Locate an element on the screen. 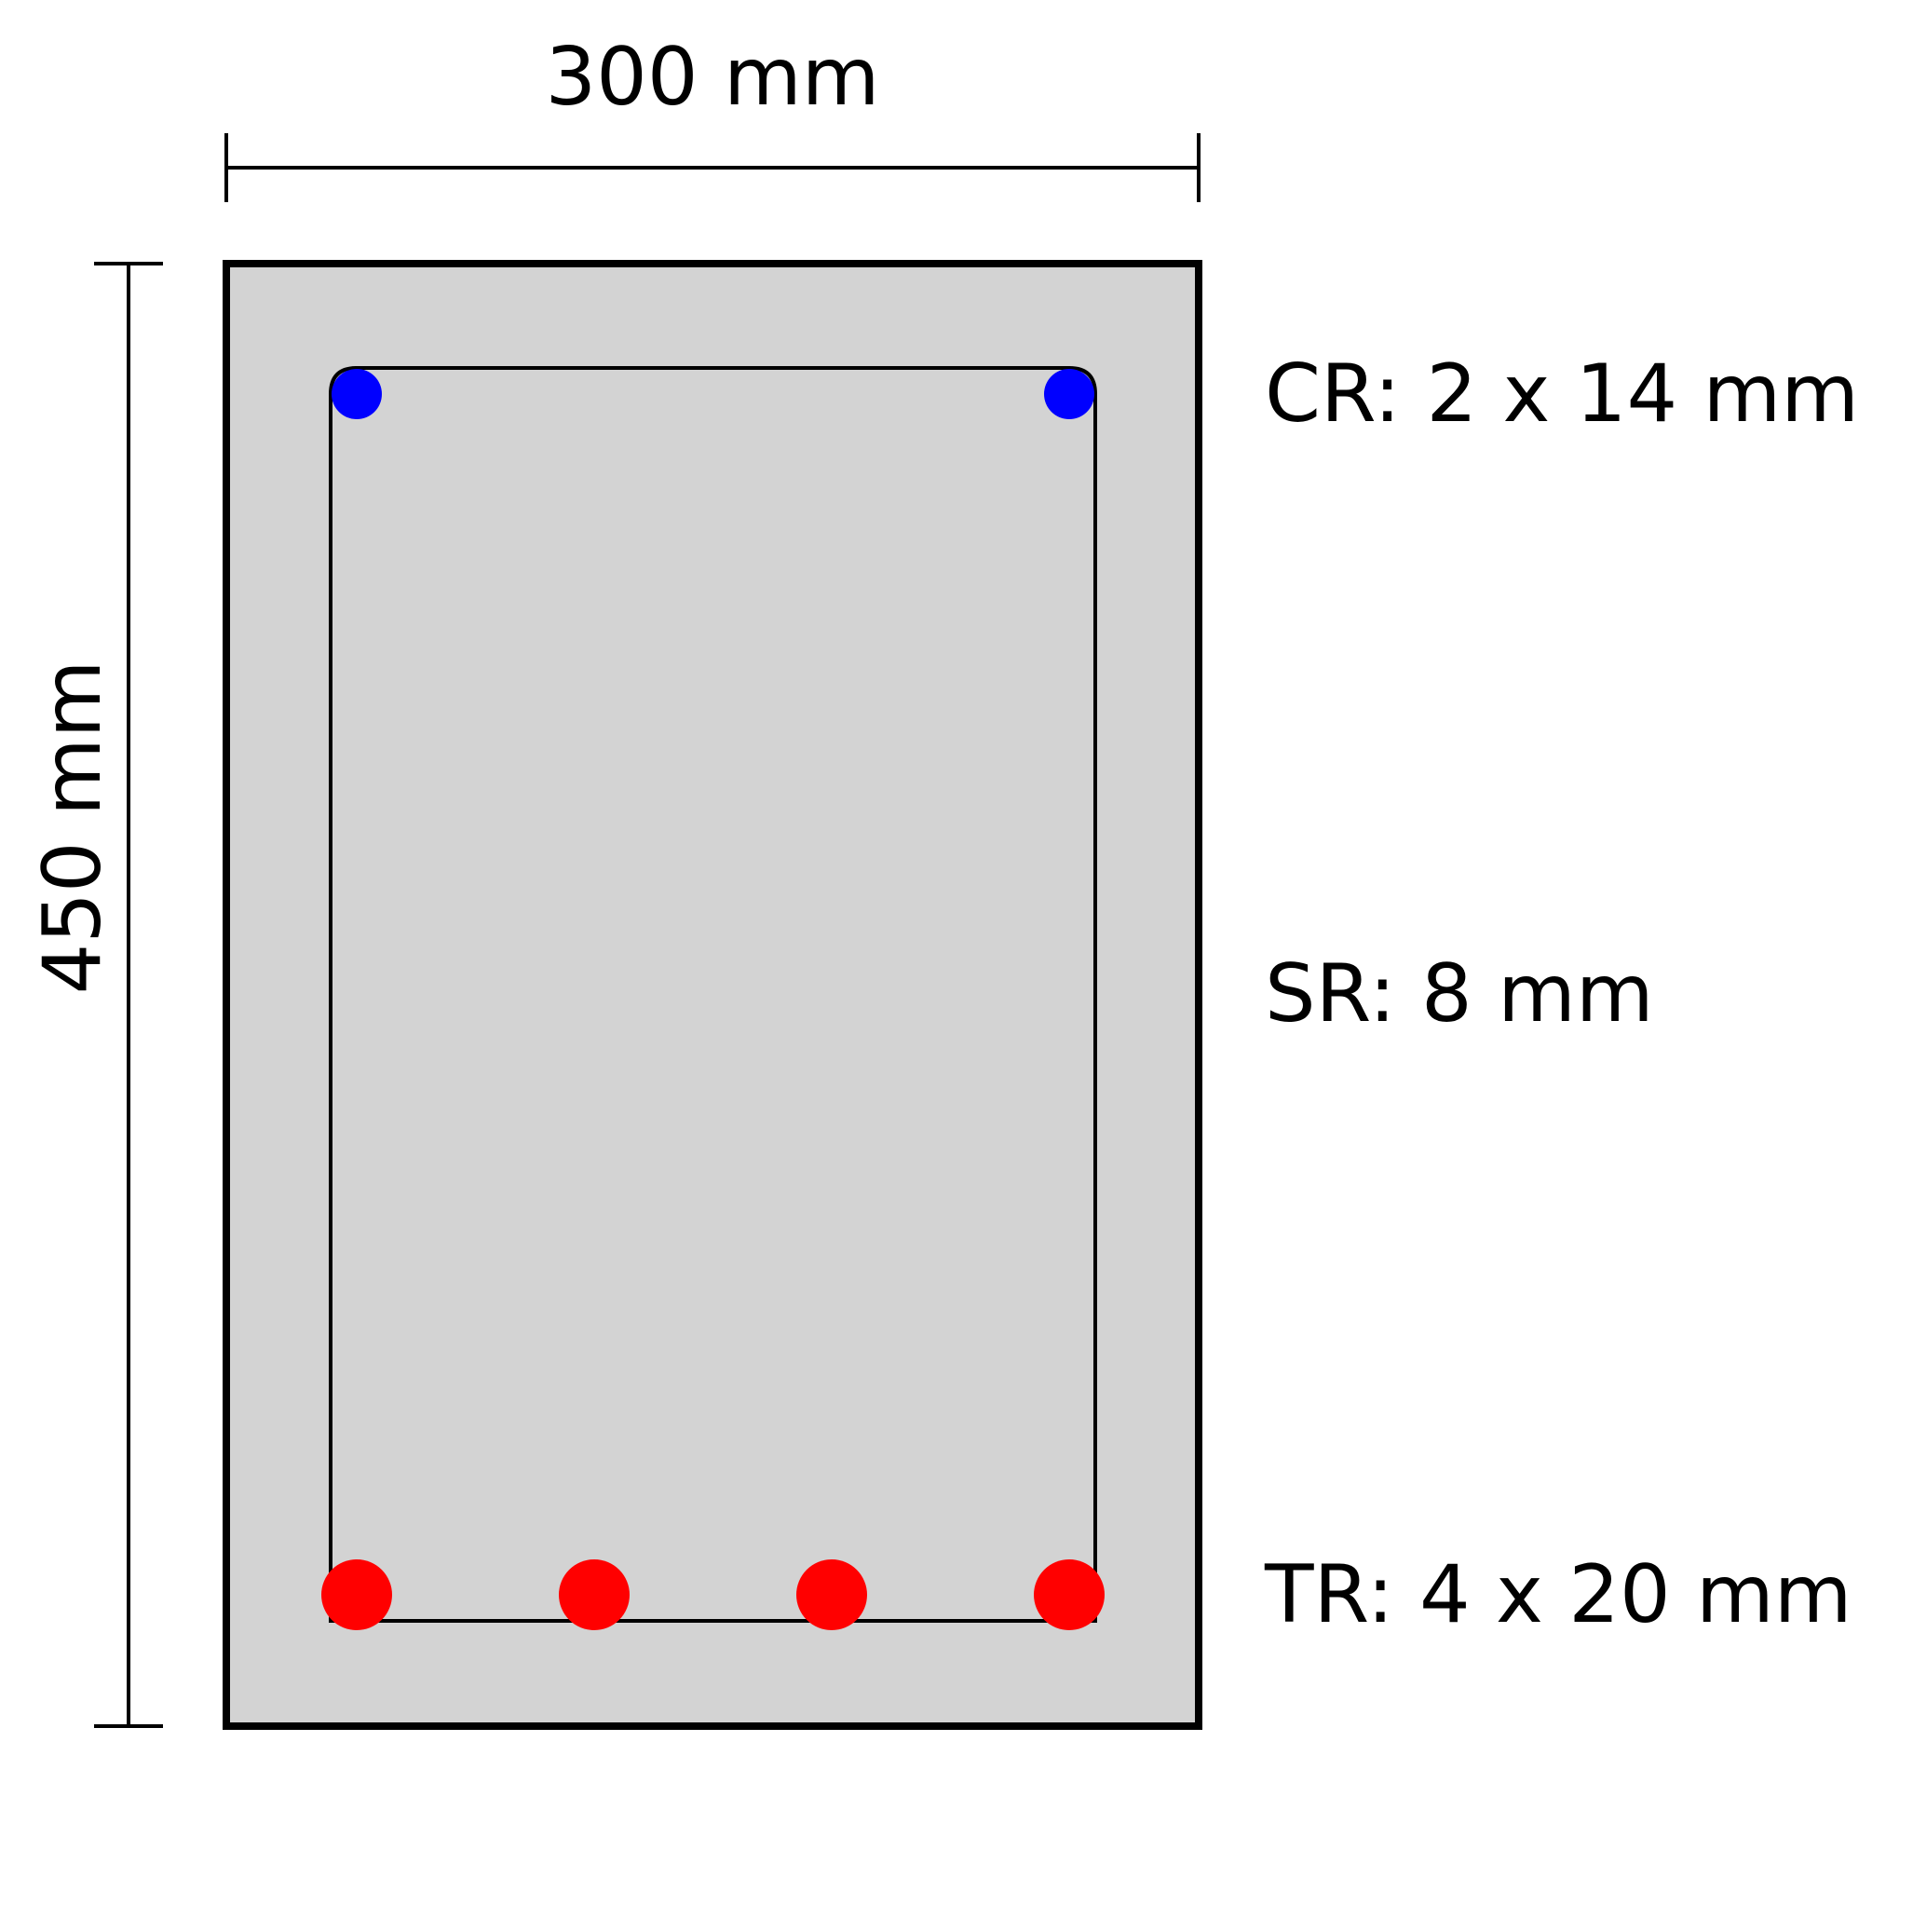  stirrup-reinforcement-label: SR: 8 mm is located at coordinates (1459, 994).